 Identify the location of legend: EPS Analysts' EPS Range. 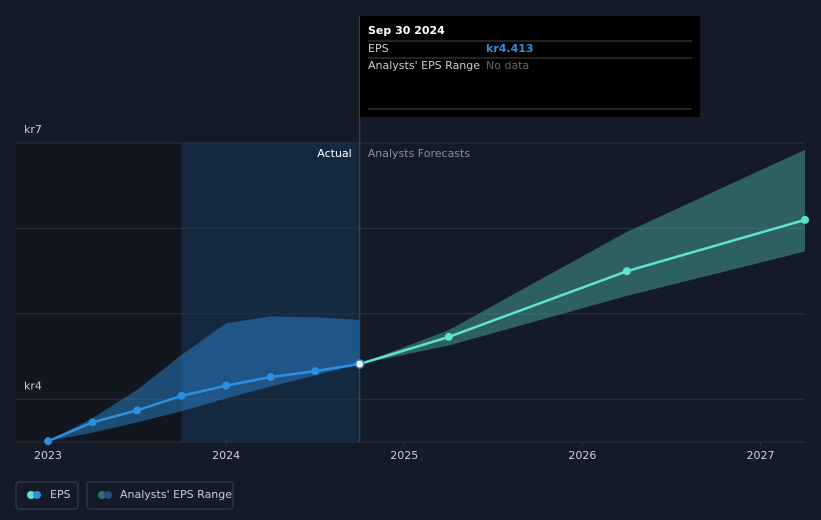
(124, 495).